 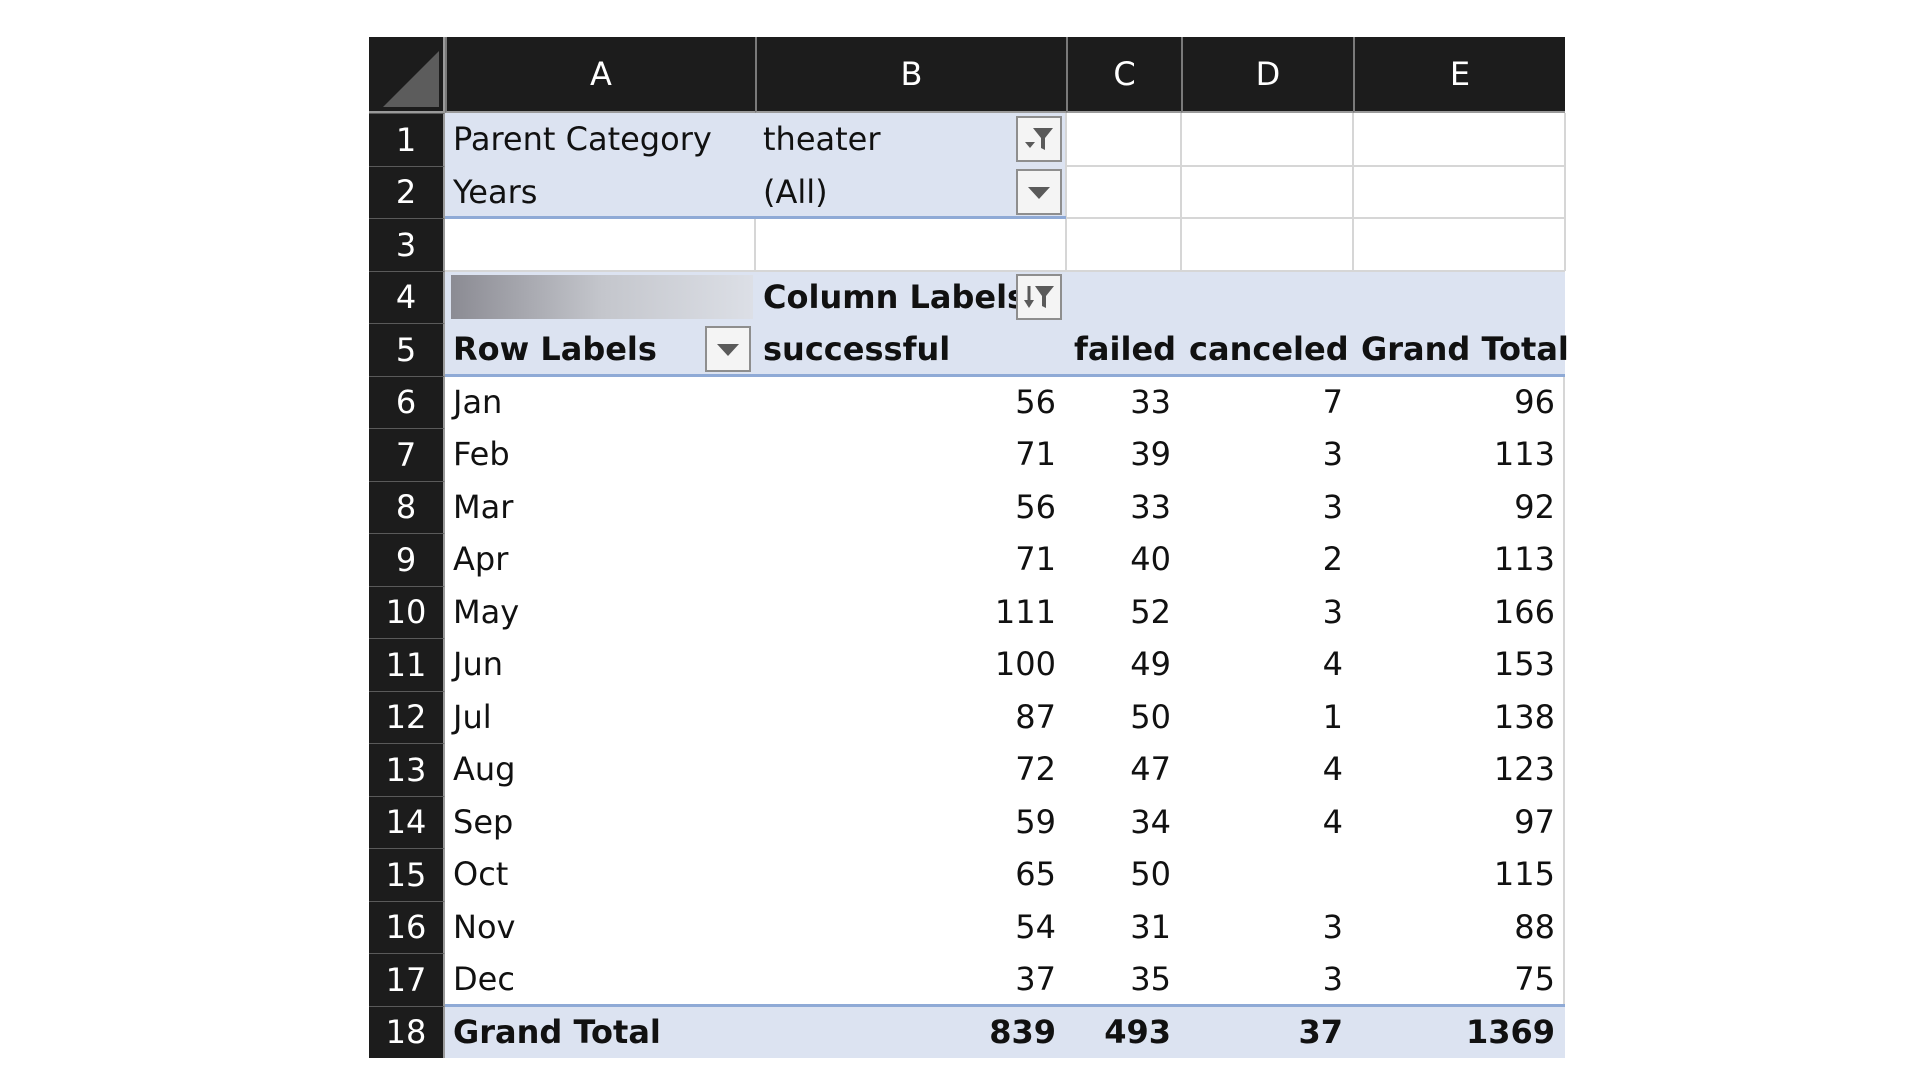 What do you see at coordinates (407, 296) in the screenshot?
I see `row-header-4: 4` at bounding box center [407, 296].